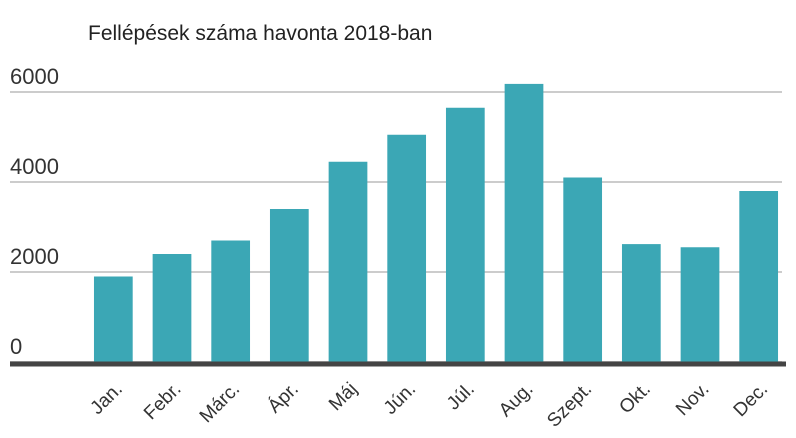  What do you see at coordinates (107, 399) in the screenshot?
I see `x-tick-label: Jan.` at bounding box center [107, 399].